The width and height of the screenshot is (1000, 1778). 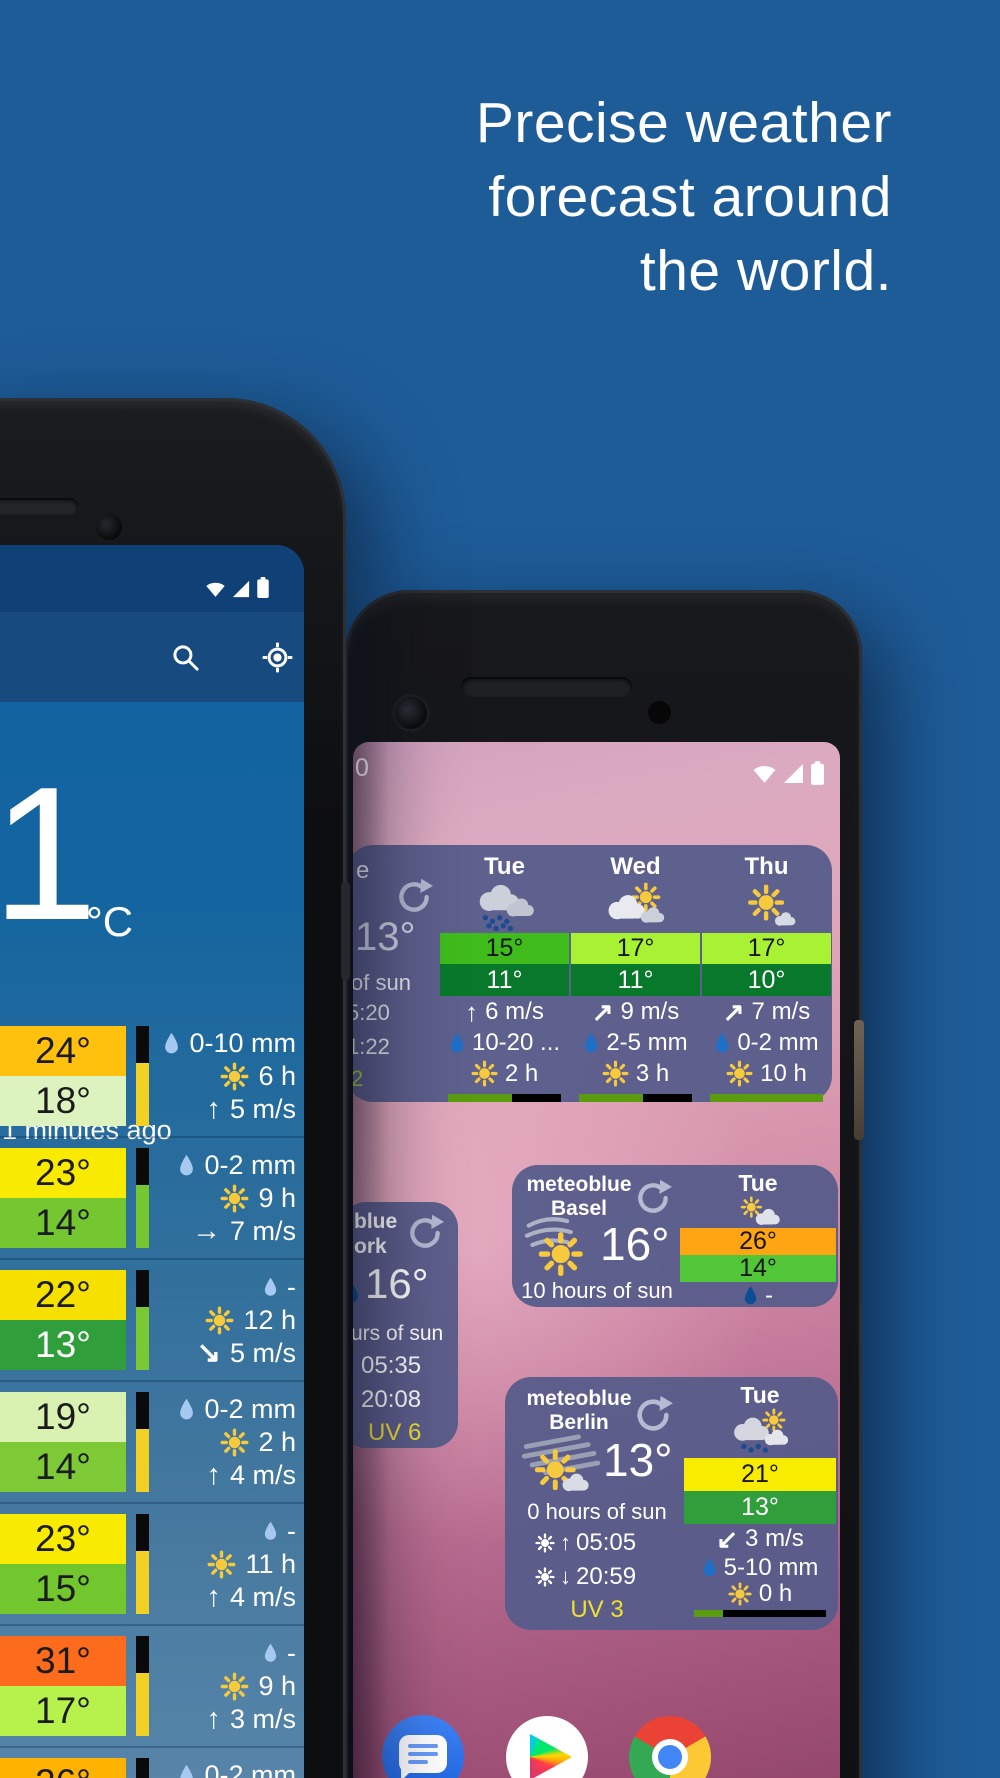 I want to click on wind-speed: 9 m/s, so click(x=650, y=1011).